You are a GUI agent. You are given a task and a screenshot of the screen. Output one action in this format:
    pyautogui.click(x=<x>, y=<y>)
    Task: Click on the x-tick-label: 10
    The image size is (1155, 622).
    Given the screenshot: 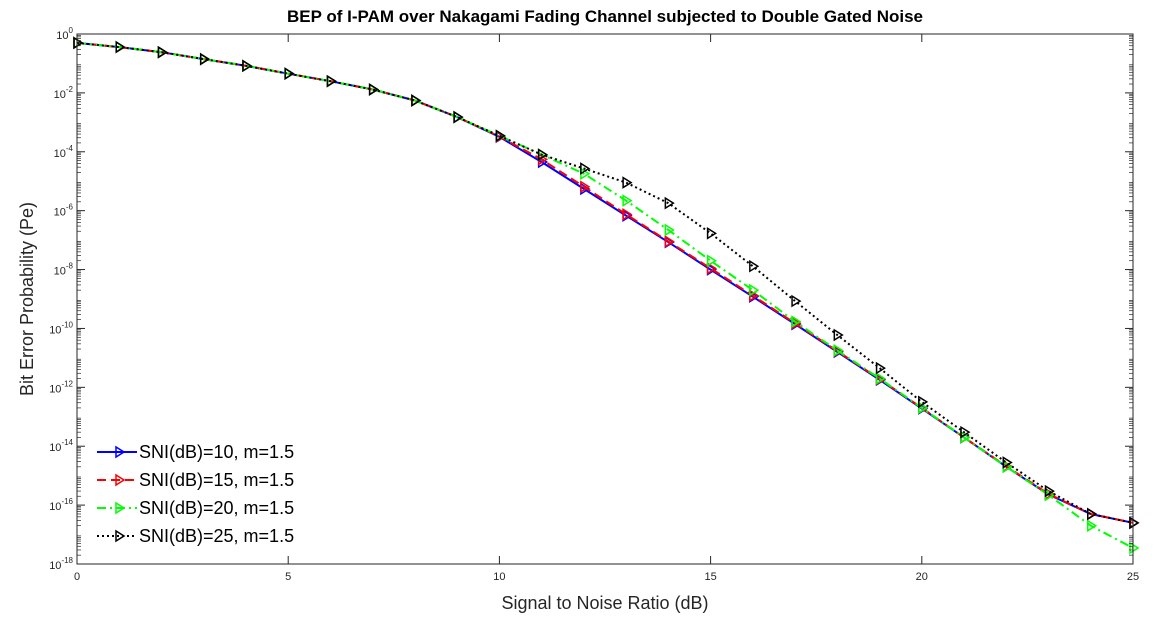 What is the action you would take?
    pyautogui.click(x=499, y=577)
    